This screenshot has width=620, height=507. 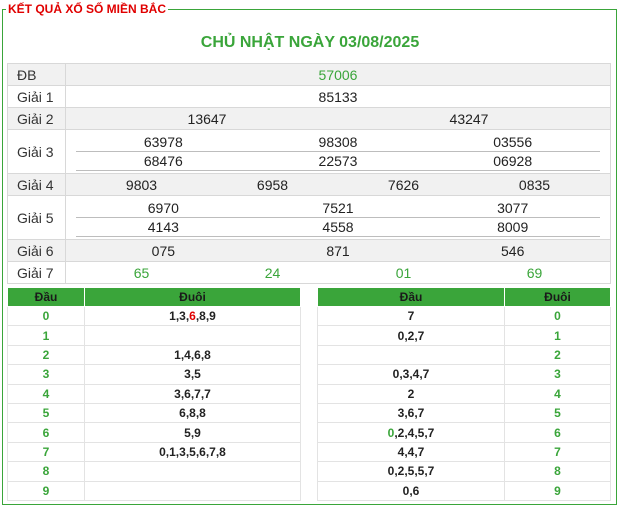 I want to click on tail-digit: 3, so click(x=557, y=374).